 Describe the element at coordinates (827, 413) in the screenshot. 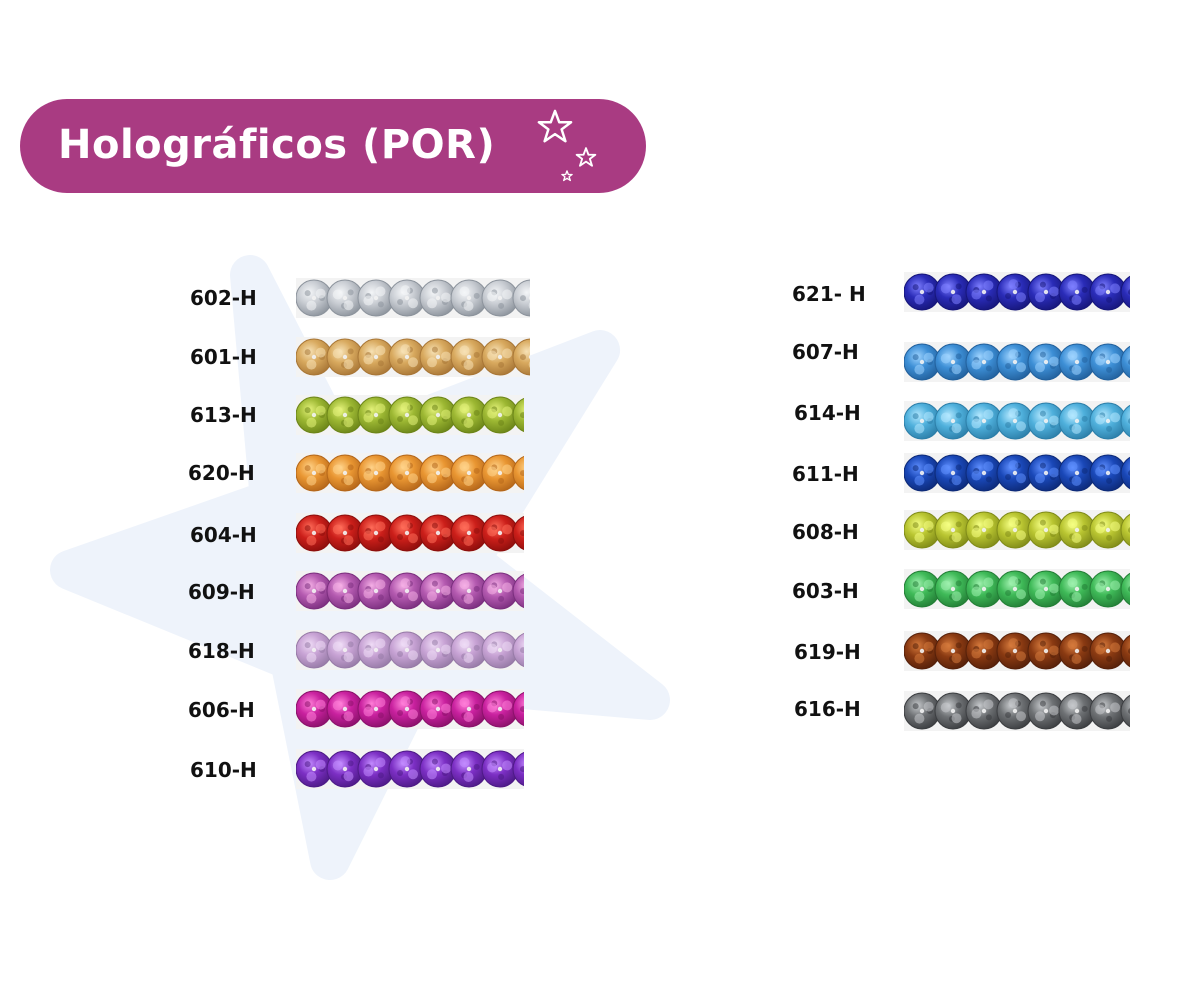

I see `item-code: 614-H` at that location.